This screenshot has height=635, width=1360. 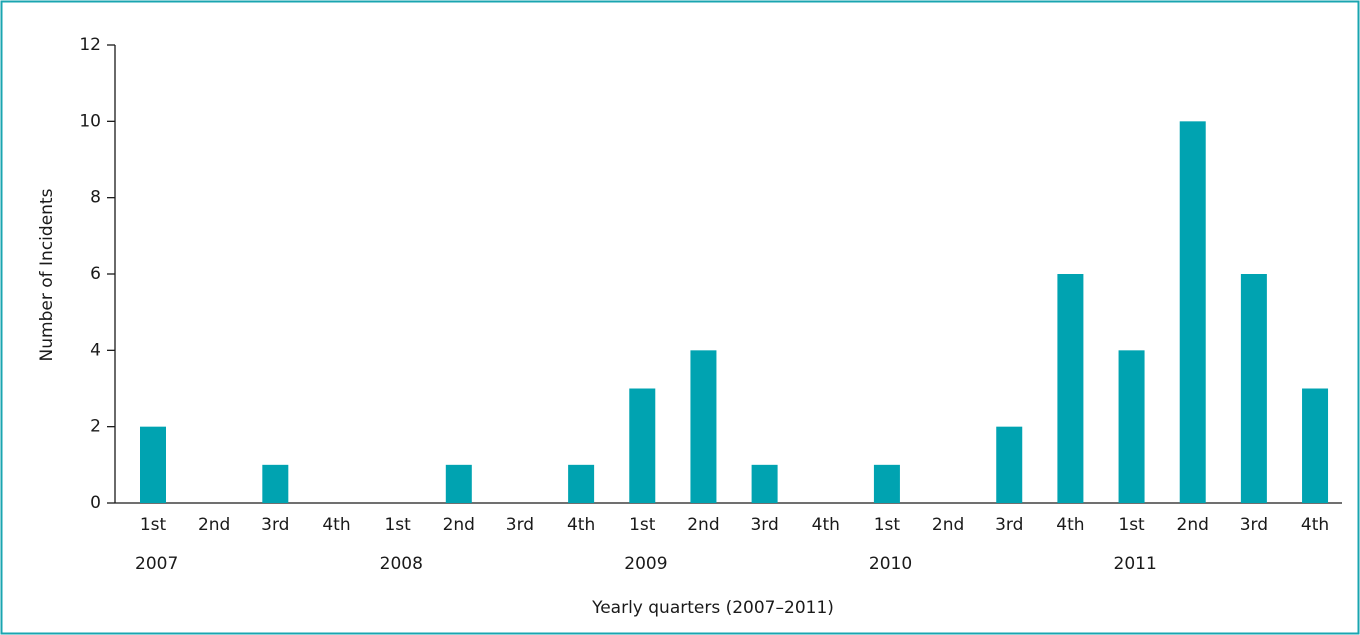 I want to click on year-label: 2011, so click(x=1135, y=564).